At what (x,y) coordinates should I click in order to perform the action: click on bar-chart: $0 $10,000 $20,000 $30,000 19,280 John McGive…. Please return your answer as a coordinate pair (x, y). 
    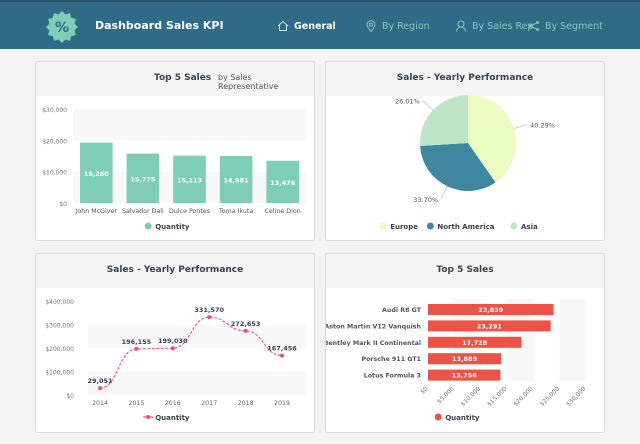
    Looking at the image, I should click on (174, 169).